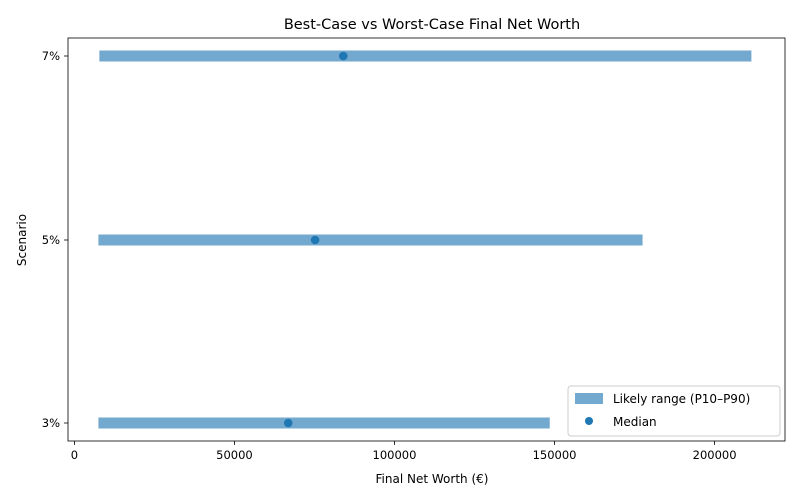 This screenshot has height=500, width=800. Describe the element at coordinates (51, 240) in the screenshot. I see `y-tick-label: 5%` at that location.